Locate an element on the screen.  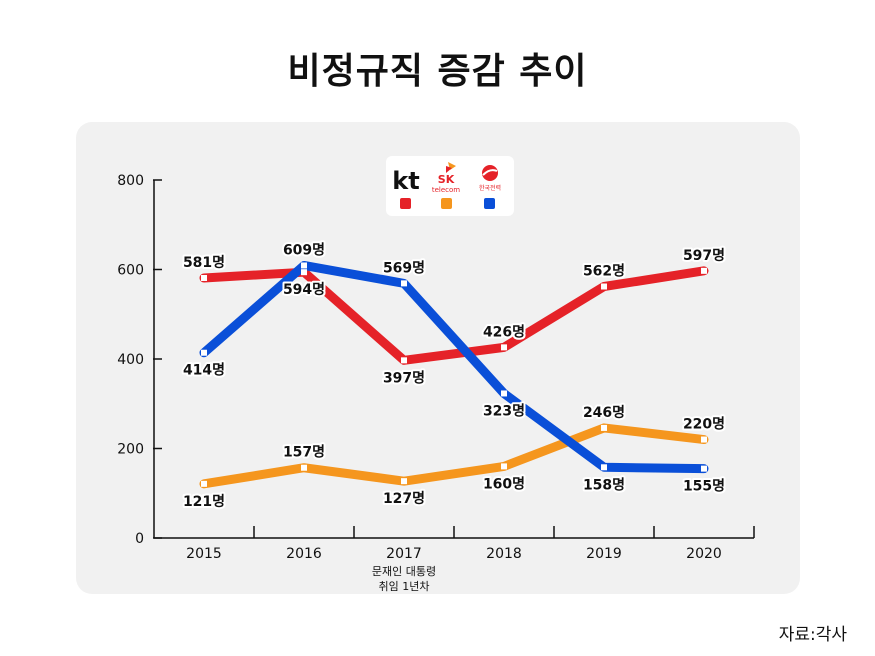
y-tick-label: 200 is located at coordinates (130, 450).